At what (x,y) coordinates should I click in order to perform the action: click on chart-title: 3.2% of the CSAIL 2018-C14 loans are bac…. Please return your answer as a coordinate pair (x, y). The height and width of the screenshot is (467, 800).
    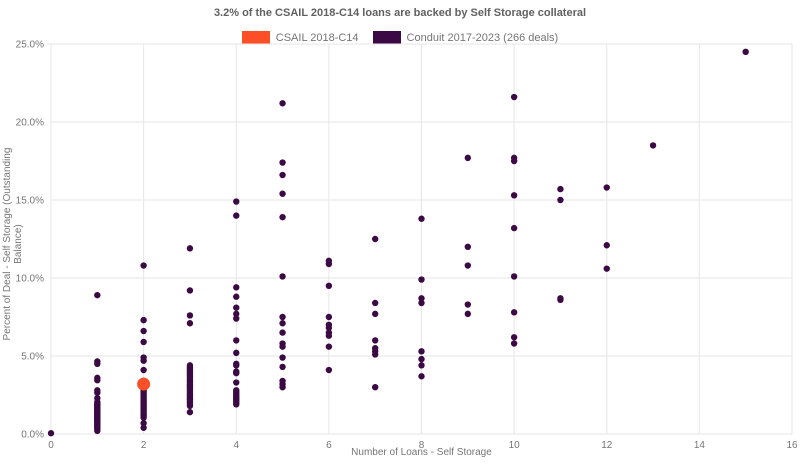
    Looking at the image, I should click on (400, 13).